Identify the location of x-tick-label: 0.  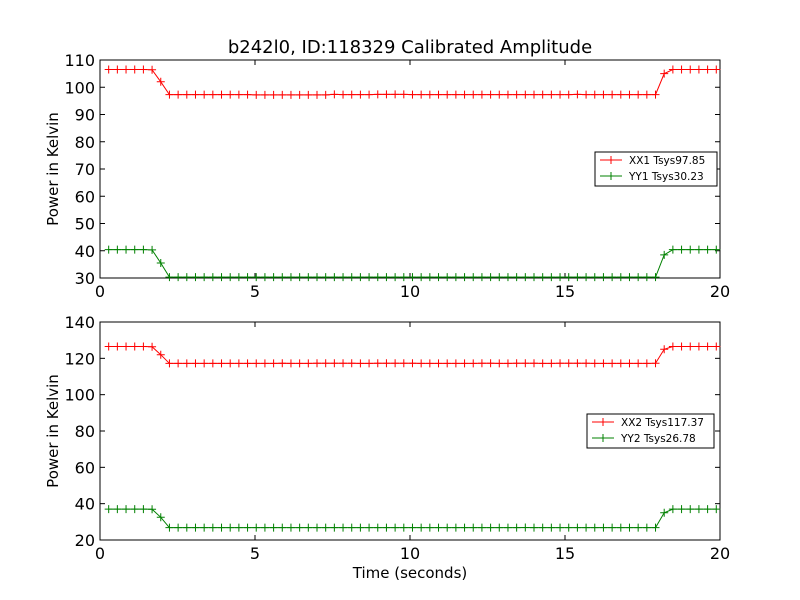
(100, 291).